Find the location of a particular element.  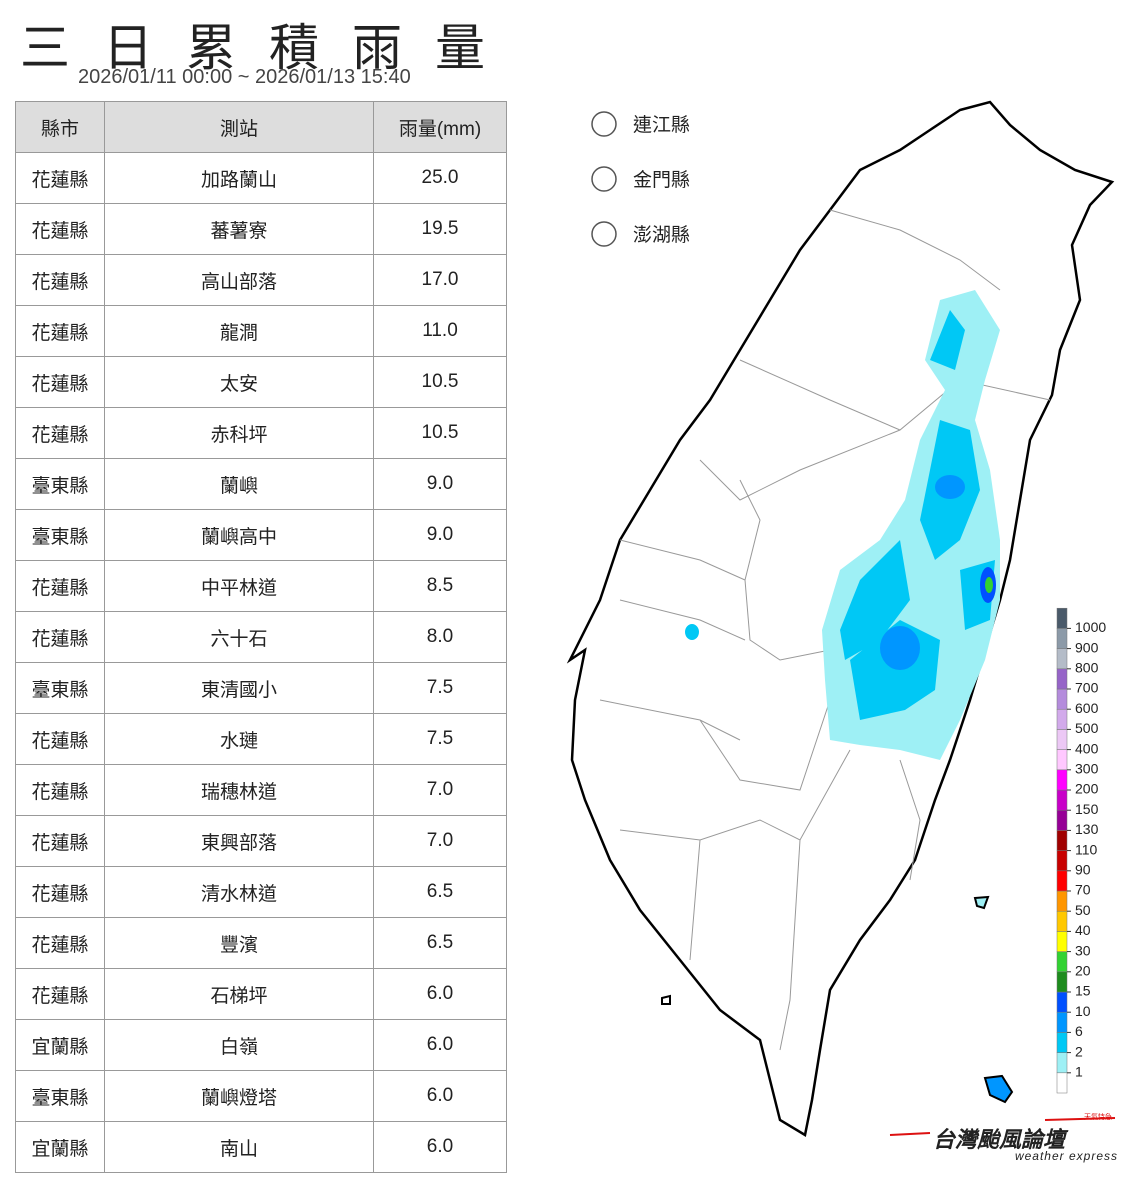

rainfall: 8.5 is located at coordinates (440, 586).